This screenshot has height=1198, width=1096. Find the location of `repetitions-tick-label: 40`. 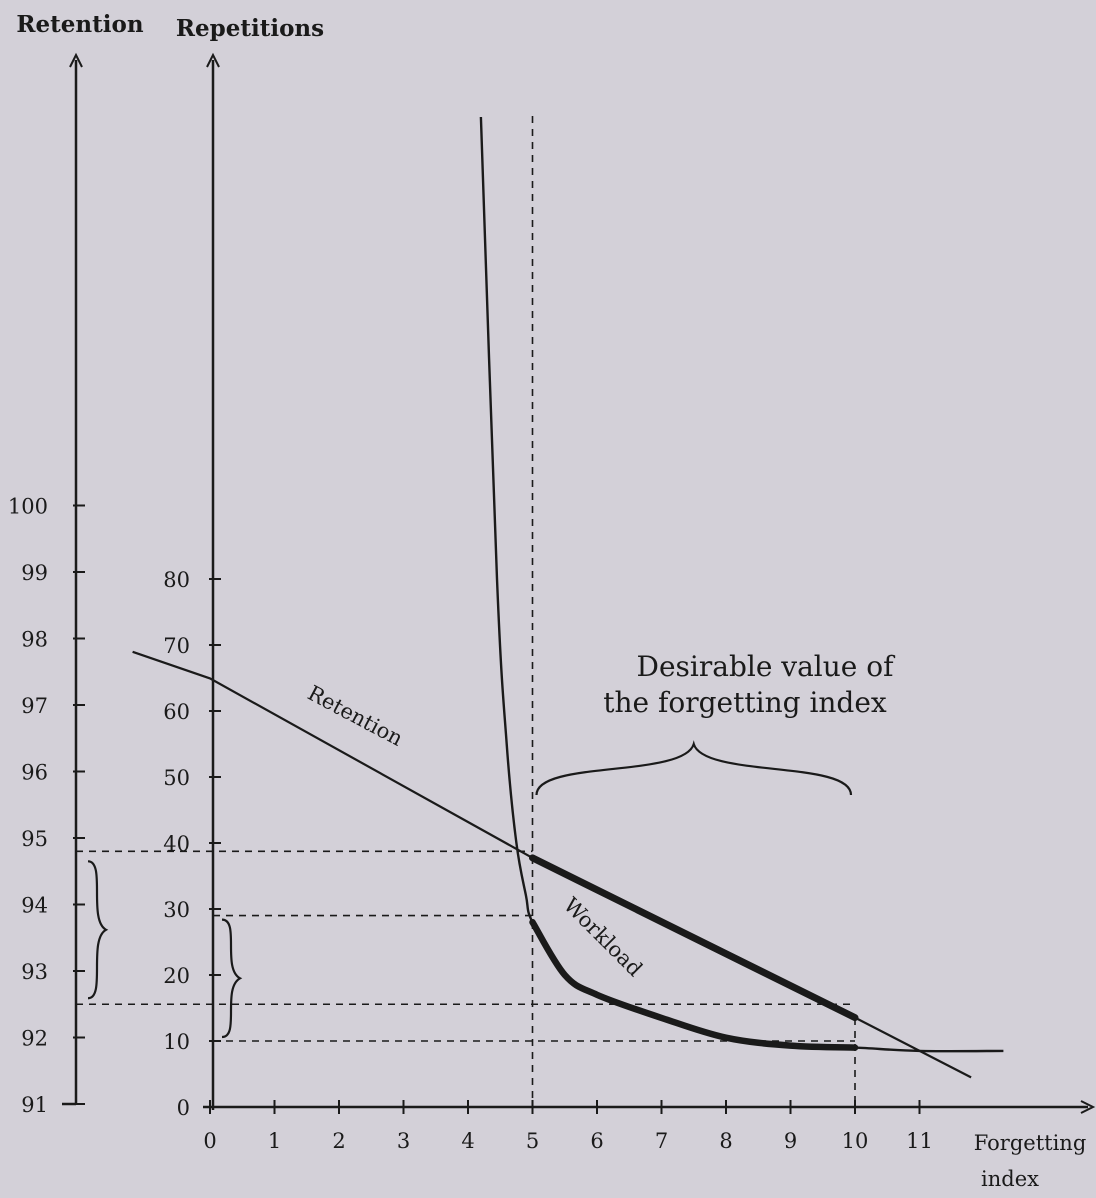

repetitions-tick-label: 40 is located at coordinates (176, 844).